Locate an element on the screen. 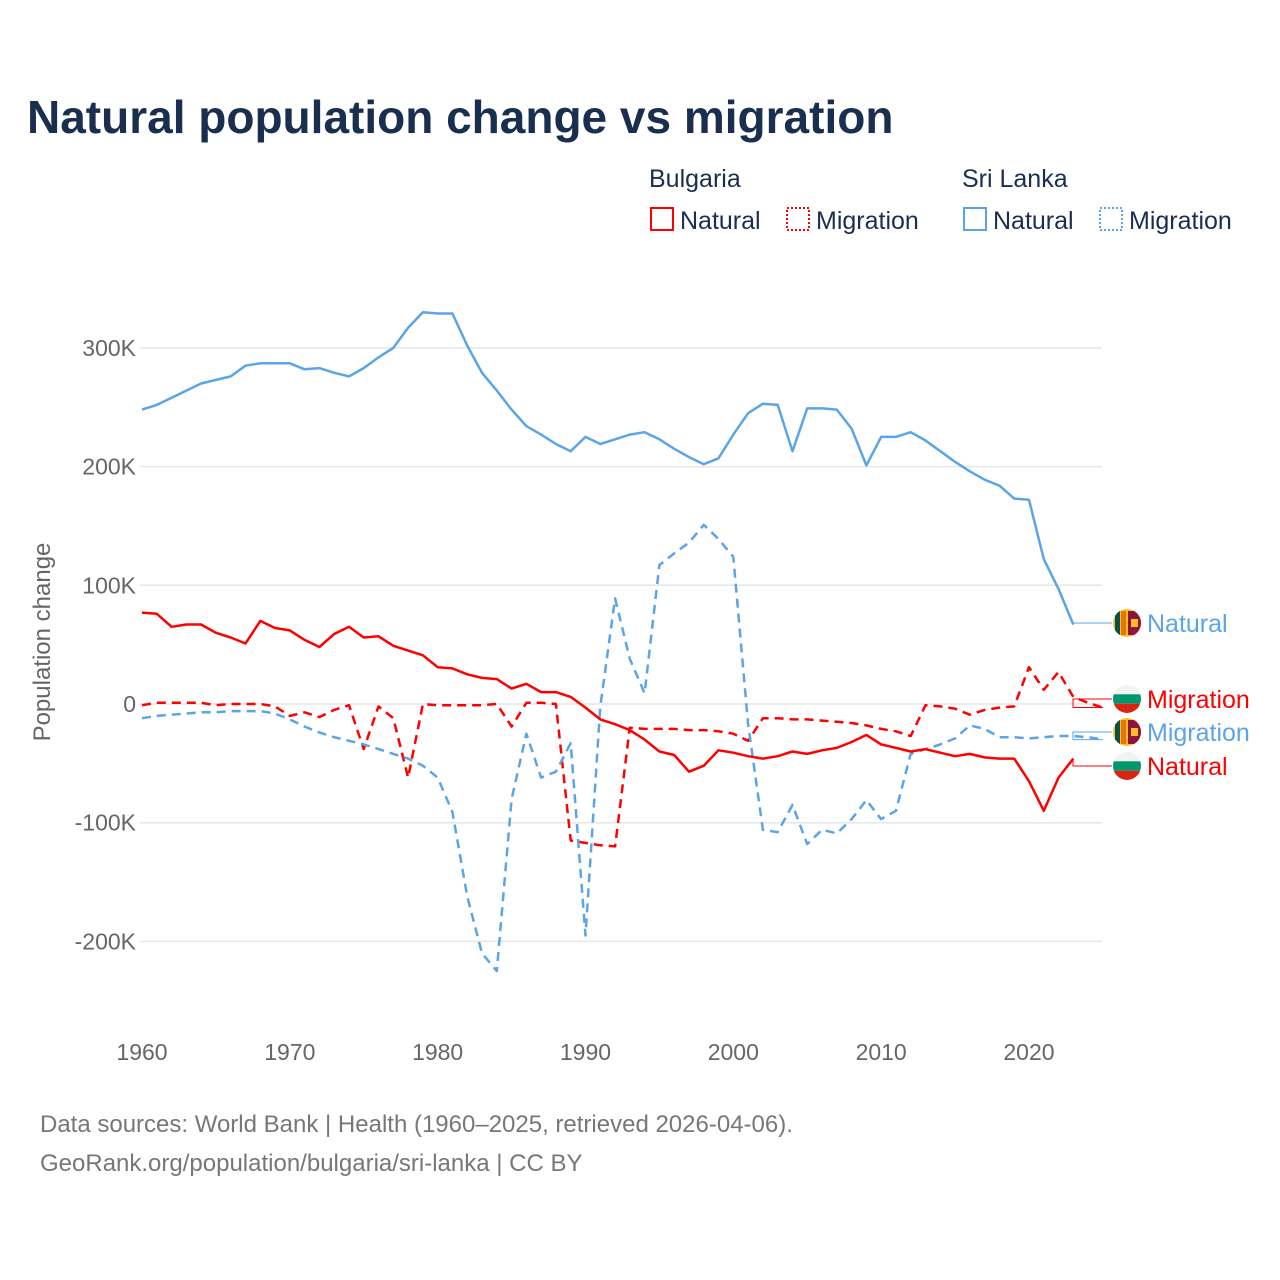  series-line-bulgaria-natural is located at coordinates (608, 712).